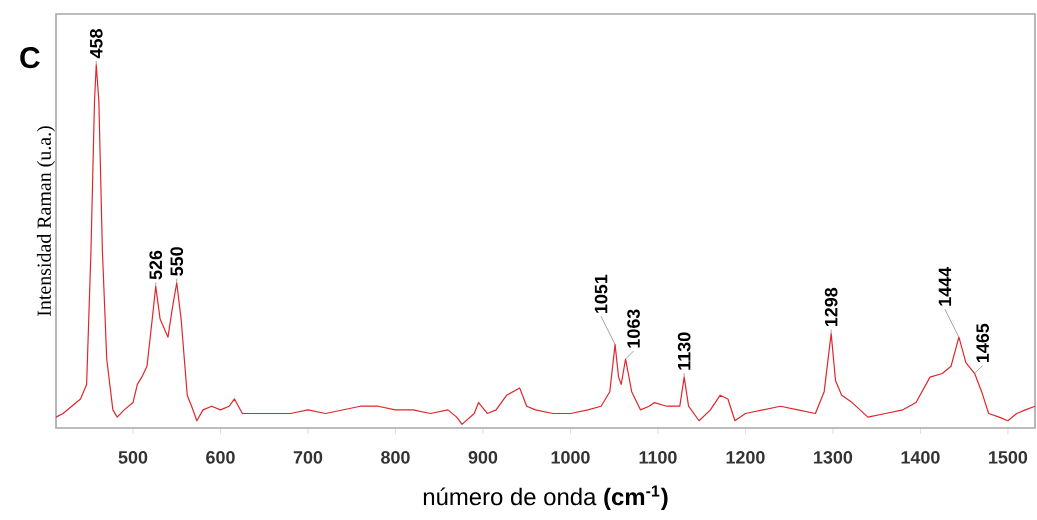  What do you see at coordinates (601, 293) in the screenshot?
I see `annotation: 1051` at bounding box center [601, 293].